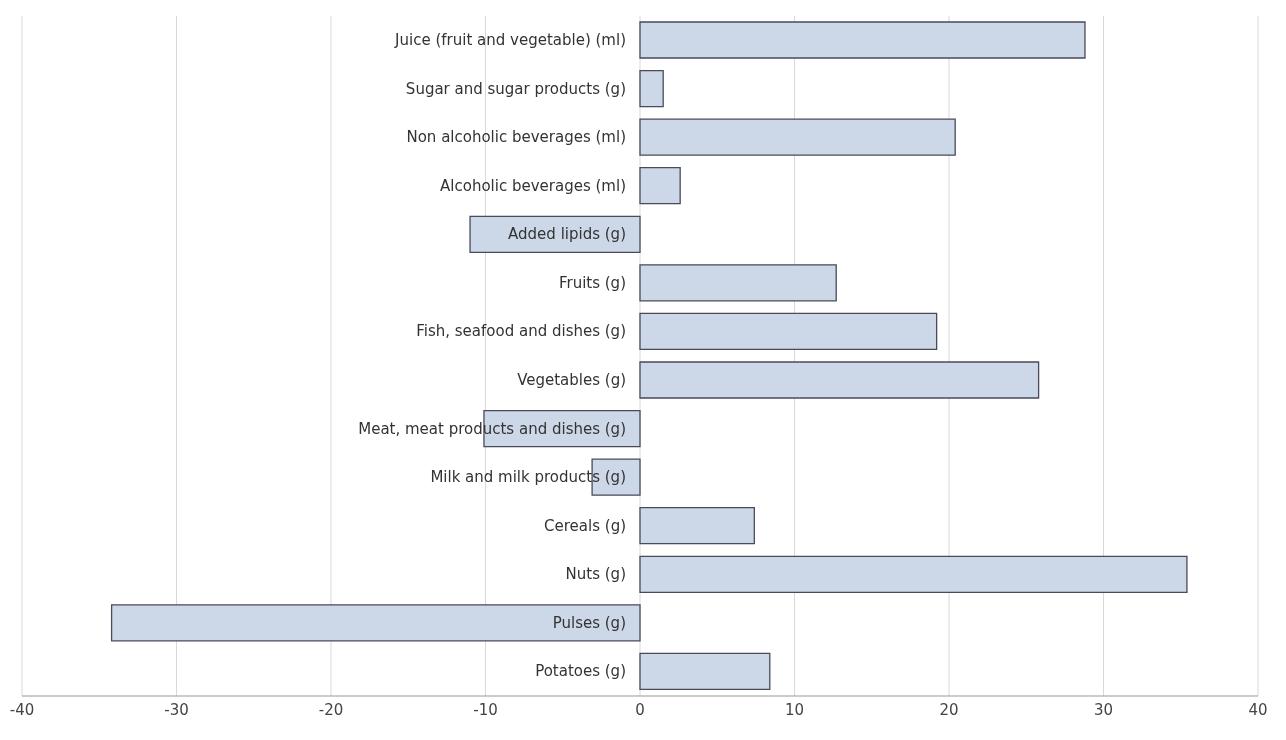  Describe the element at coordinates (949, 709) in the screenshot. I see `x-tick-label: 20` at that location.